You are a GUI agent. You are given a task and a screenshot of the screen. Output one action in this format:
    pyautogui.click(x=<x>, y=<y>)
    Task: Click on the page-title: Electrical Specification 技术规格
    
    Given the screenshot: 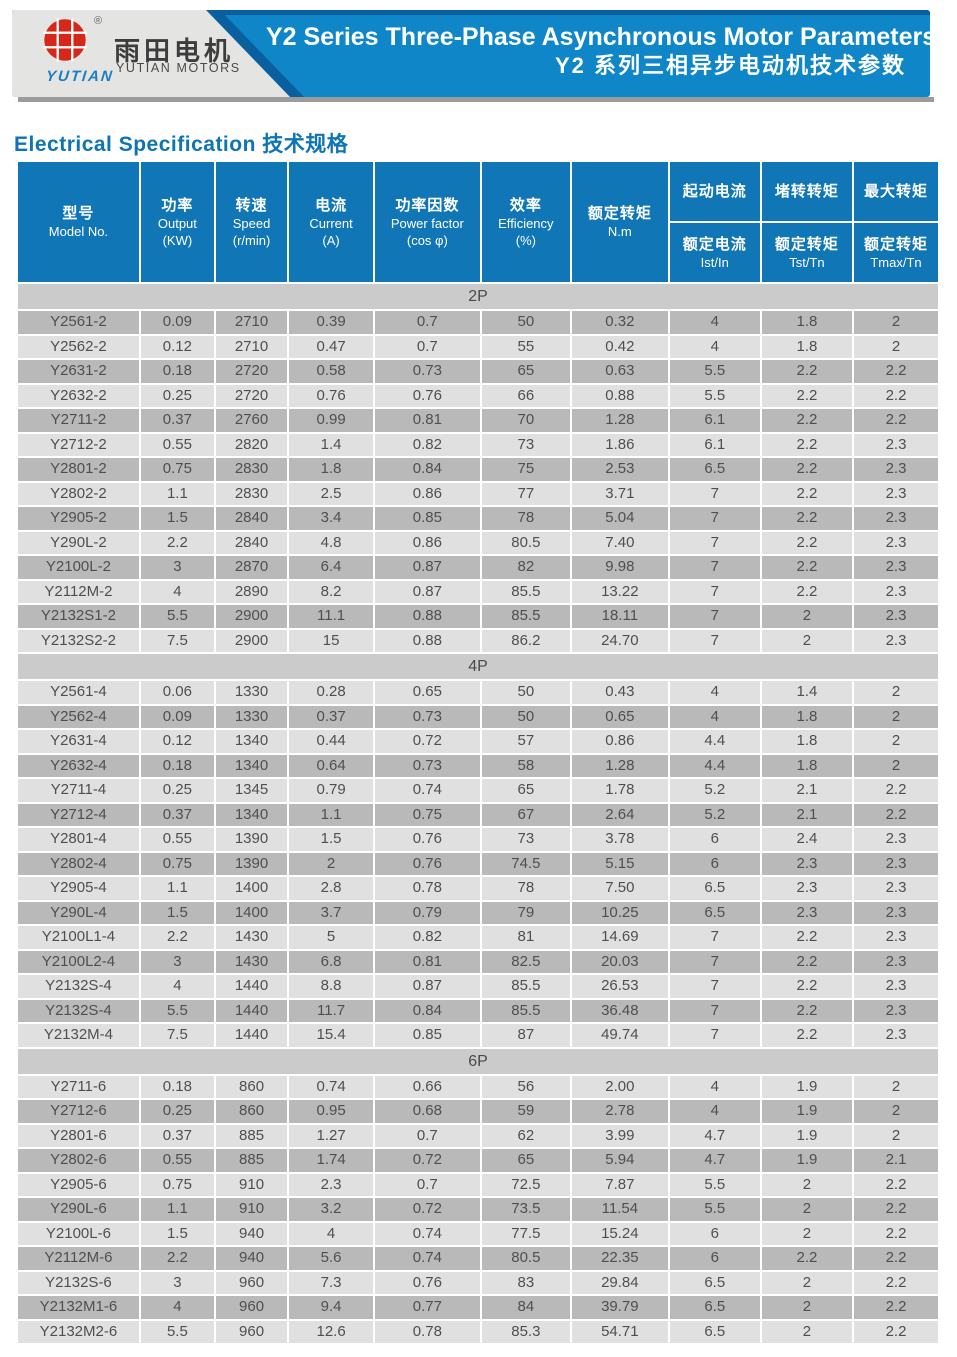 What is the action you would take?
    pyautogui.click(x=181, y=143)
    